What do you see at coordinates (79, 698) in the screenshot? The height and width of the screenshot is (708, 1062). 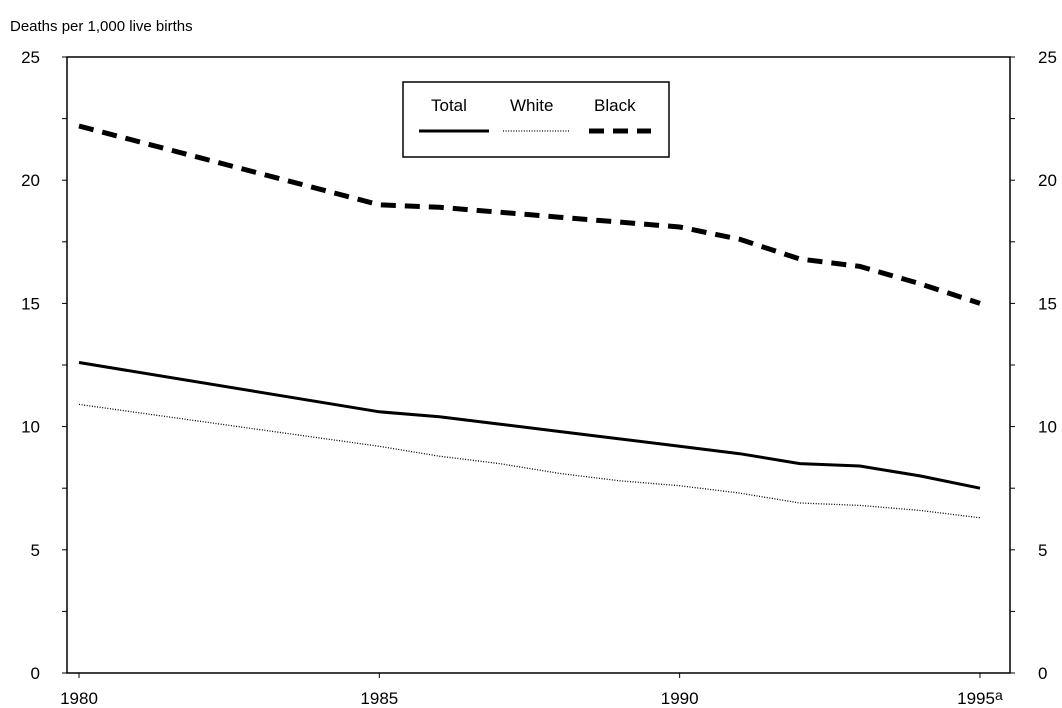 I see `x-tick-label: 1980` at bounding box center [79, 698].